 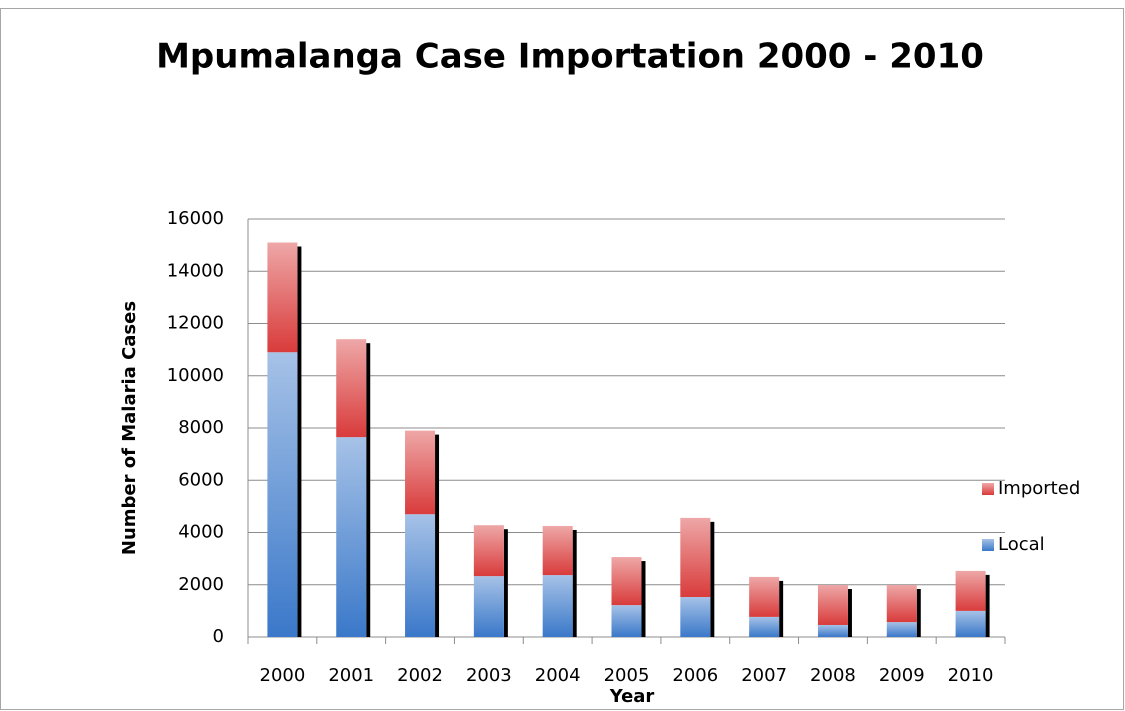 What do you see at coordinates (971, 675) in the screenshot?
I see `x-tick-label: 2010` at bounding box center [971, 675].